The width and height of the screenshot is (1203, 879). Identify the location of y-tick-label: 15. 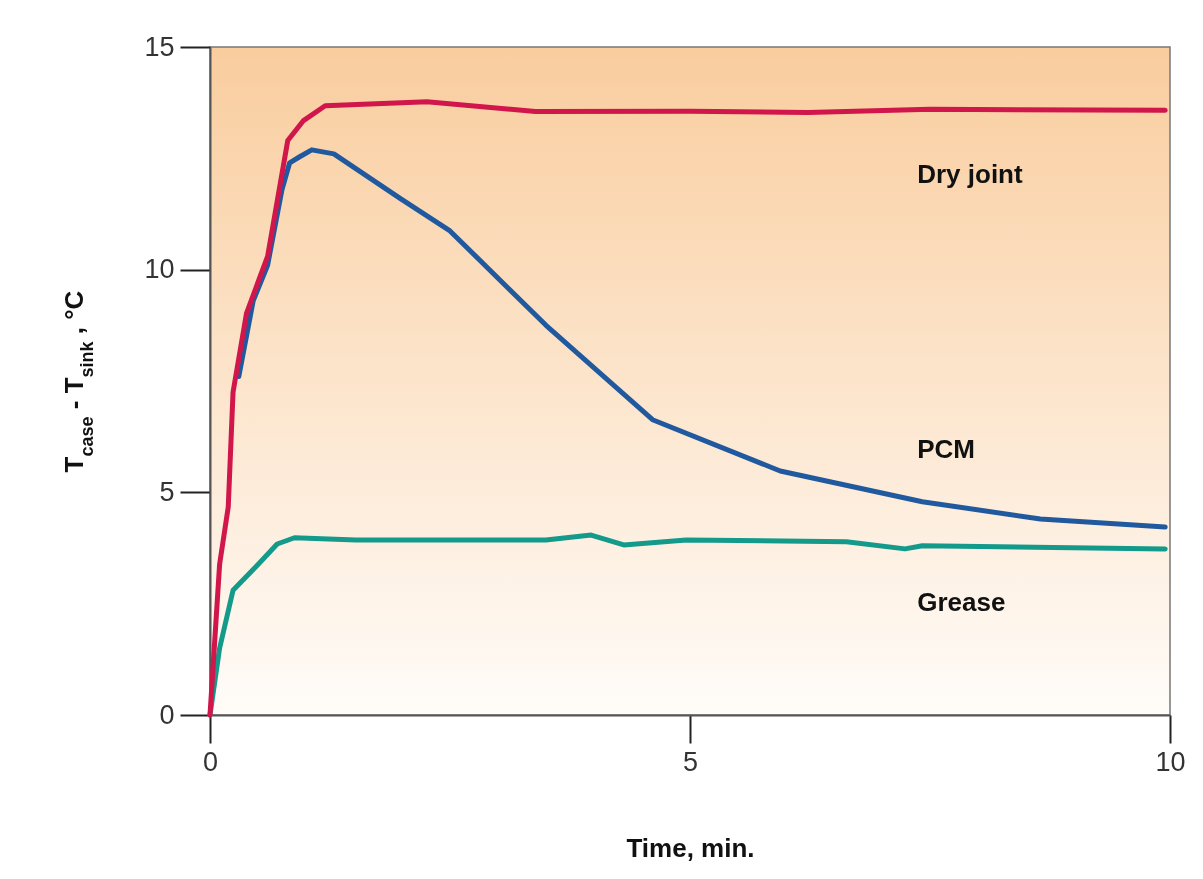
(159, 46).